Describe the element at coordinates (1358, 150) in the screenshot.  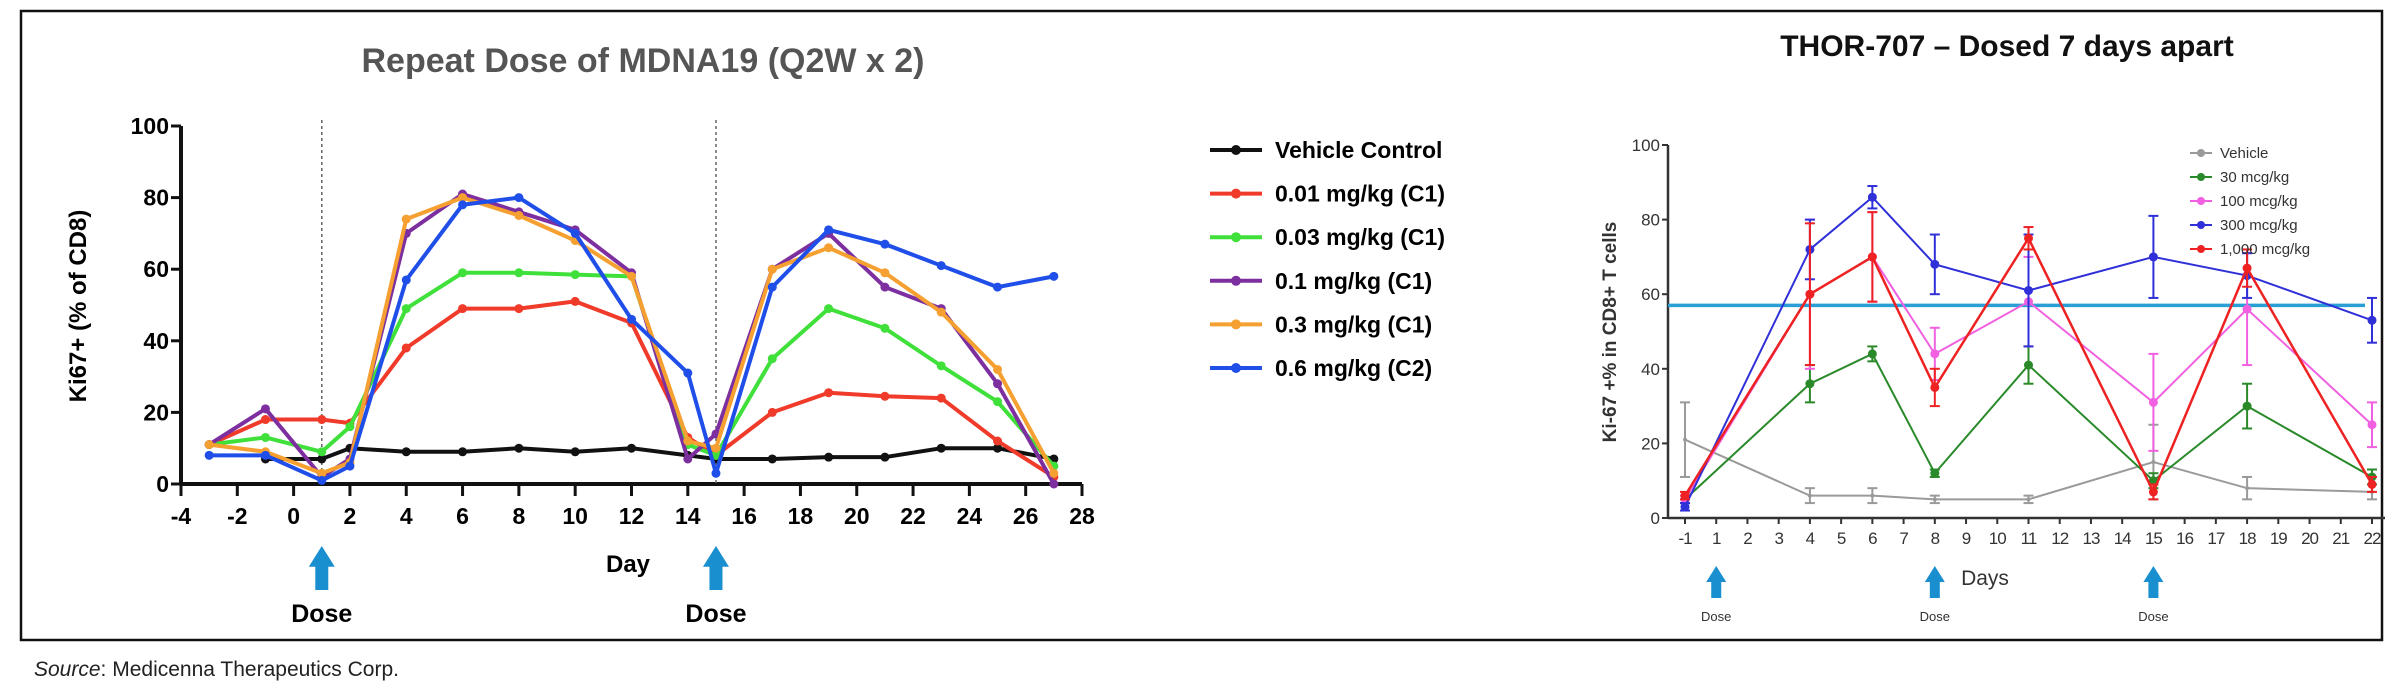
I see `legend-label: Vehicle Control` at that location.